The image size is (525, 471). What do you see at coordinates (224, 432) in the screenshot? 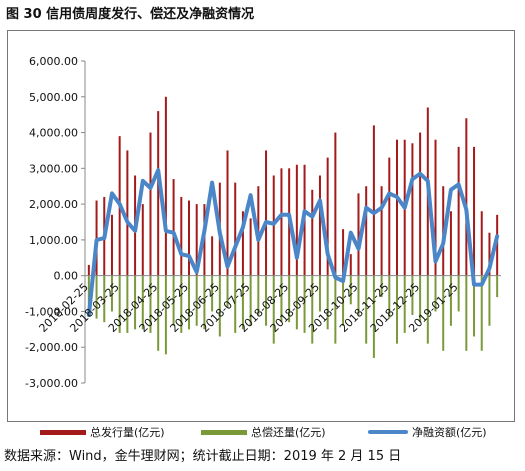
I see `legend-repay-swatch` at bounding box center [224, 432].